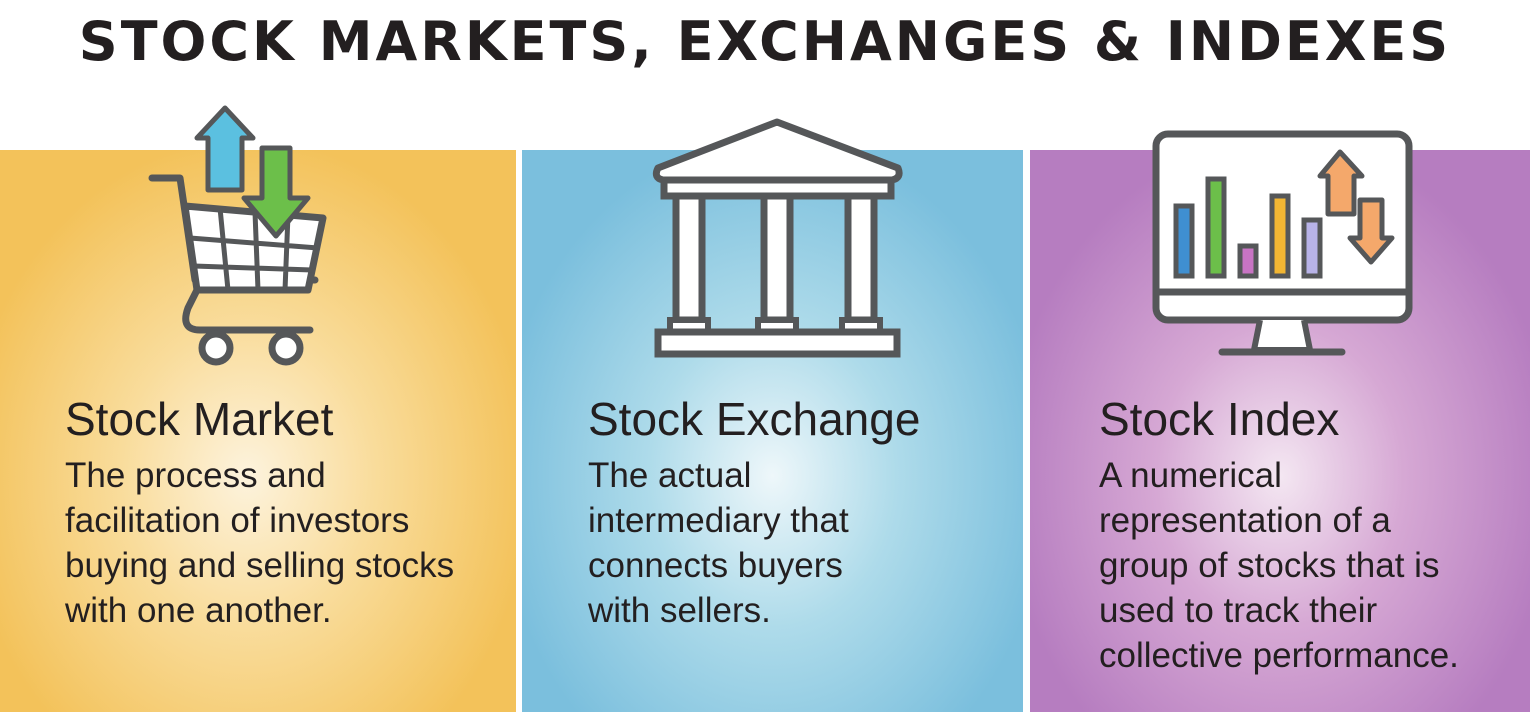  Describe the element at coordinates (777, 238) in the screenshot. I see `bank-building-icon` at that location.